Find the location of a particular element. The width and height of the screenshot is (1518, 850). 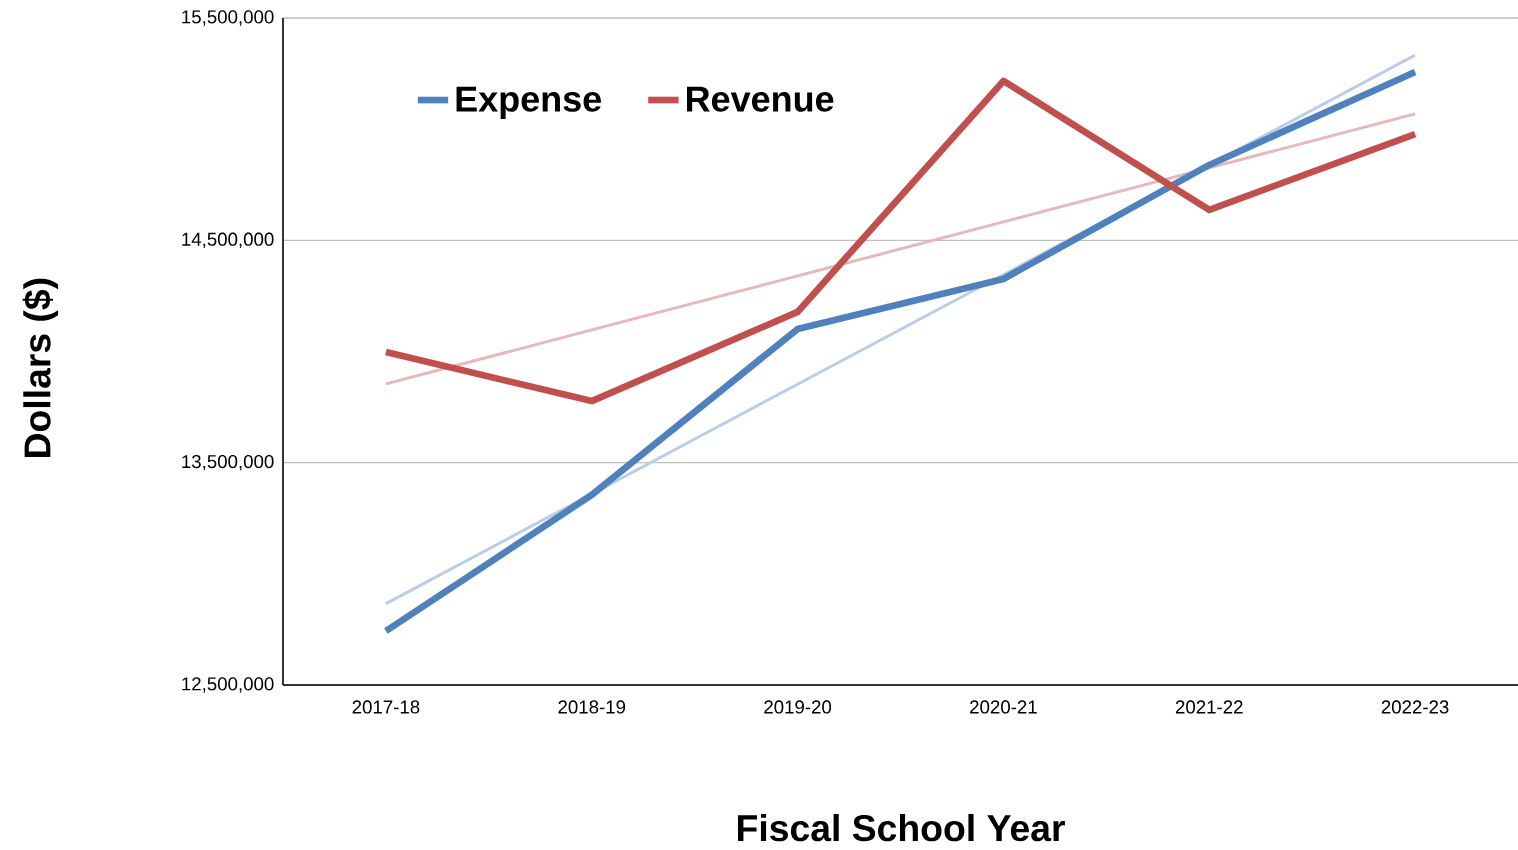

y-axis-title: Dollars ($) is located at coordinates (40, 367).